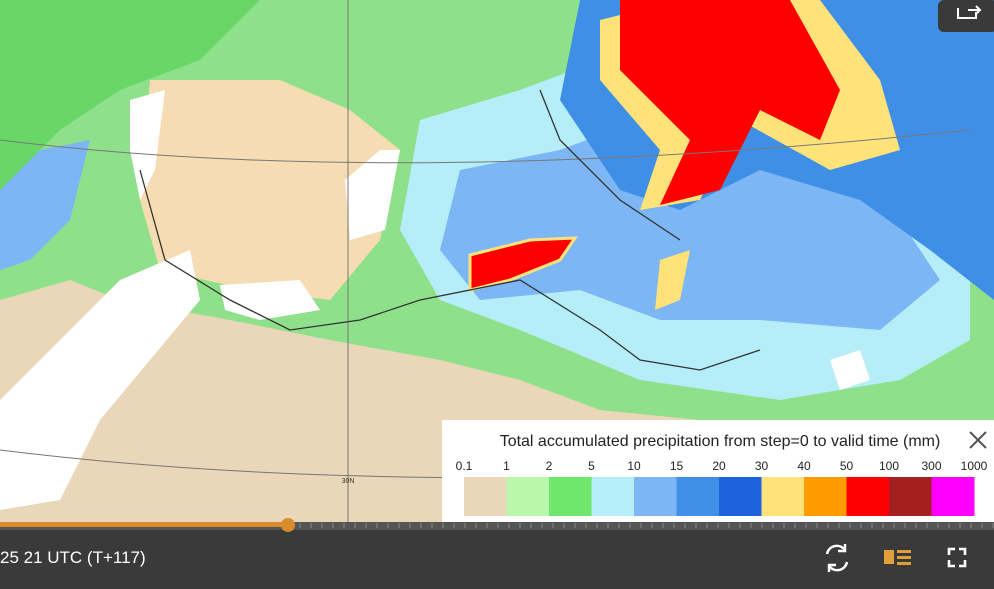 This screenshot has height=589, width=994. Describe the element at coordinates (73, 557) in the screenshot. I see `time-label: 25 21 UTC (T+117)` at that location.